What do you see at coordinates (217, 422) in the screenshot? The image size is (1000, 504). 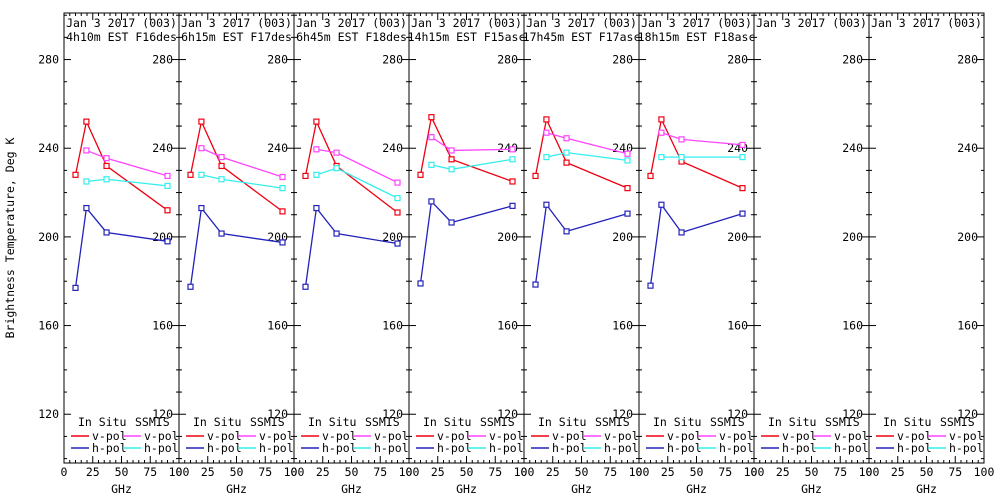 I see `legend-header-in-situ: In Situ` at bounding box center [217, 422].